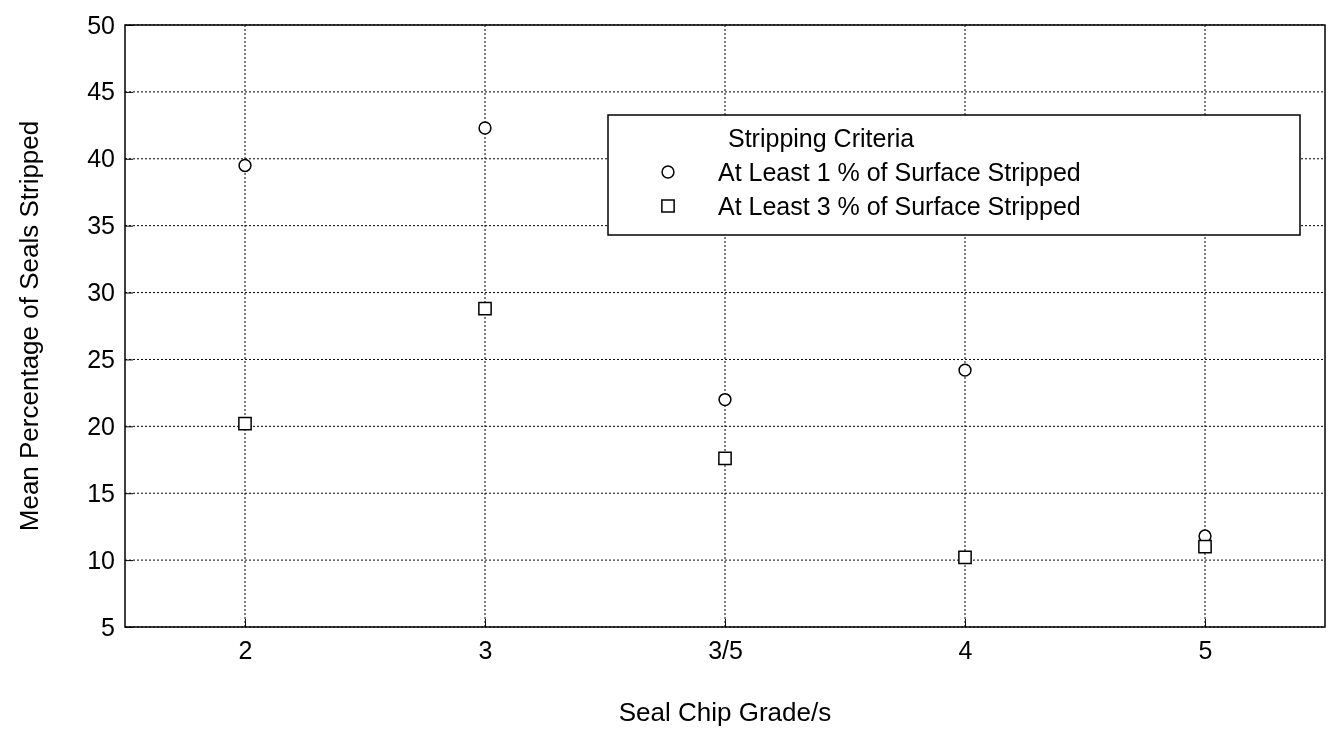 This screenshot has width=1333, height=739. What do you see at coordinates (101, 358) in the screenshot?
I see `y-tick-label: 25` at bounding box center [101, 358].